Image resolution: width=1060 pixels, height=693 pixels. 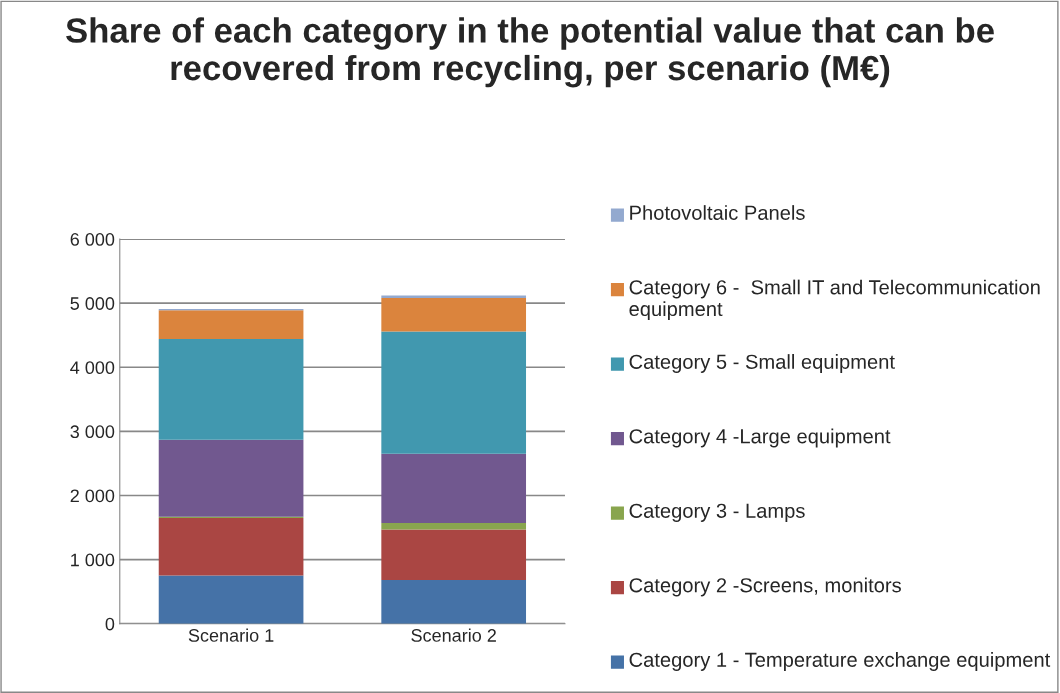 I want to click on legend-label: Category 4 -Large equipment, so click(x=760, y=438).